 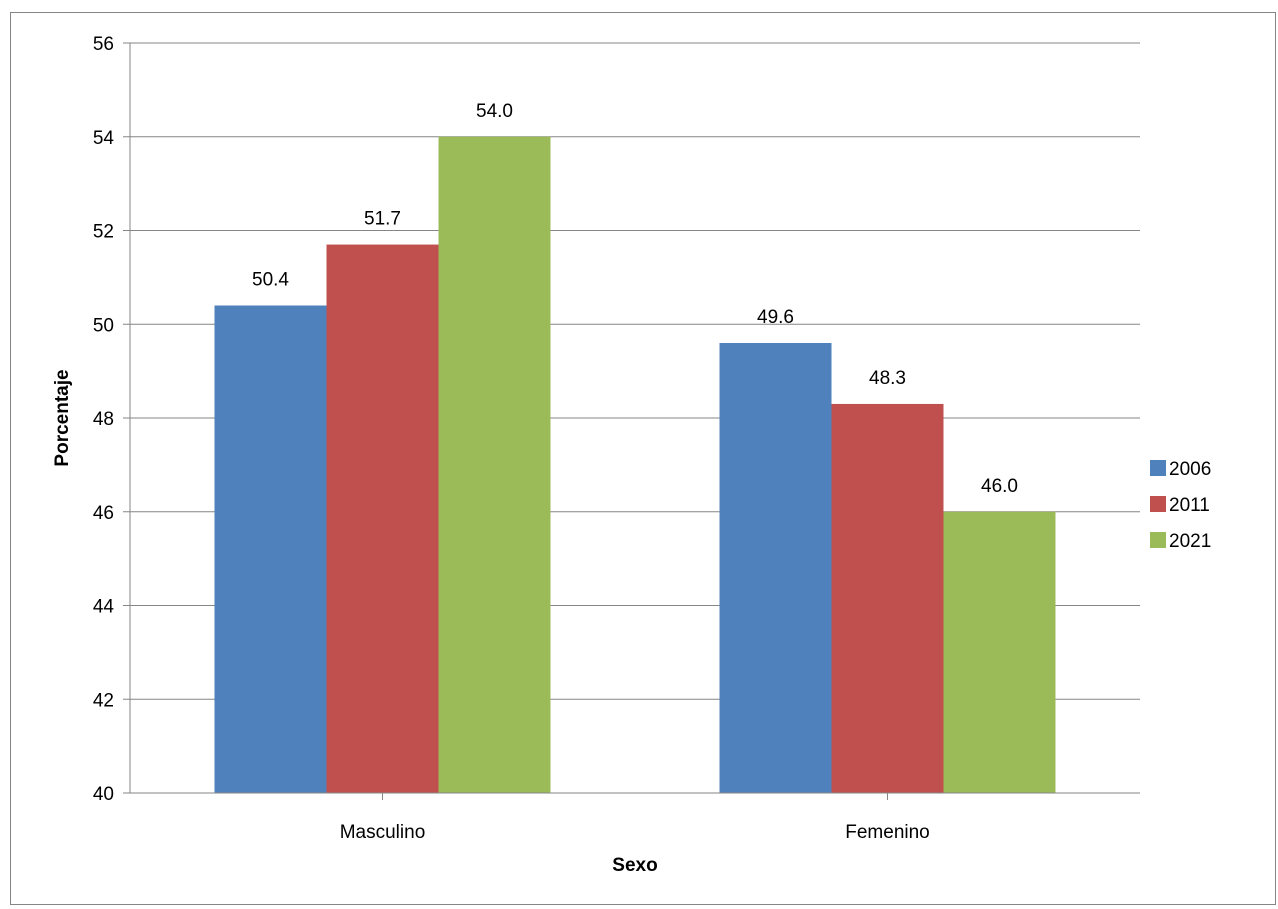 What do you see at coordinates (494, 111) in the screenshot?
I see `data-label: 54.0` at bounding box center [494, 111].